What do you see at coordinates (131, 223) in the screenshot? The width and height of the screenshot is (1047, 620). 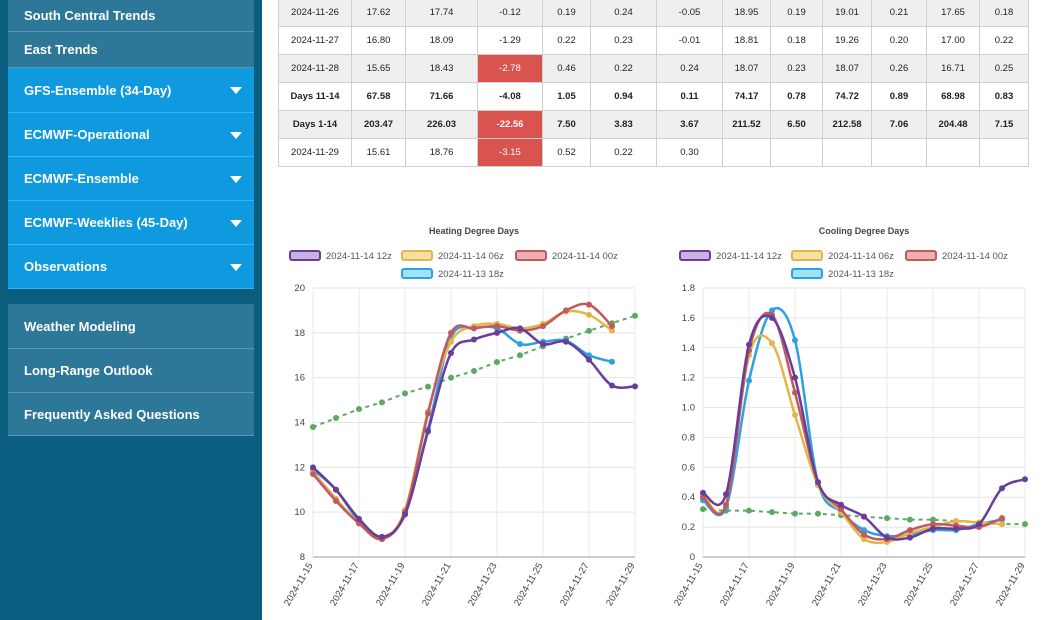 I see `sidebar-item-ecmwf-weeklies-45-day: ECMWF-Weeklies (45-Day)` at bounding box center [131, 223].